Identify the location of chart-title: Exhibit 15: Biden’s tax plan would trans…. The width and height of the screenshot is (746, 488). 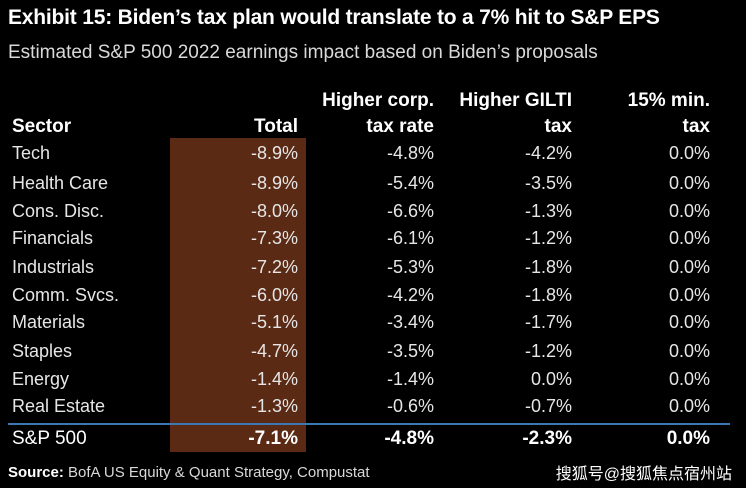
(334, 17).